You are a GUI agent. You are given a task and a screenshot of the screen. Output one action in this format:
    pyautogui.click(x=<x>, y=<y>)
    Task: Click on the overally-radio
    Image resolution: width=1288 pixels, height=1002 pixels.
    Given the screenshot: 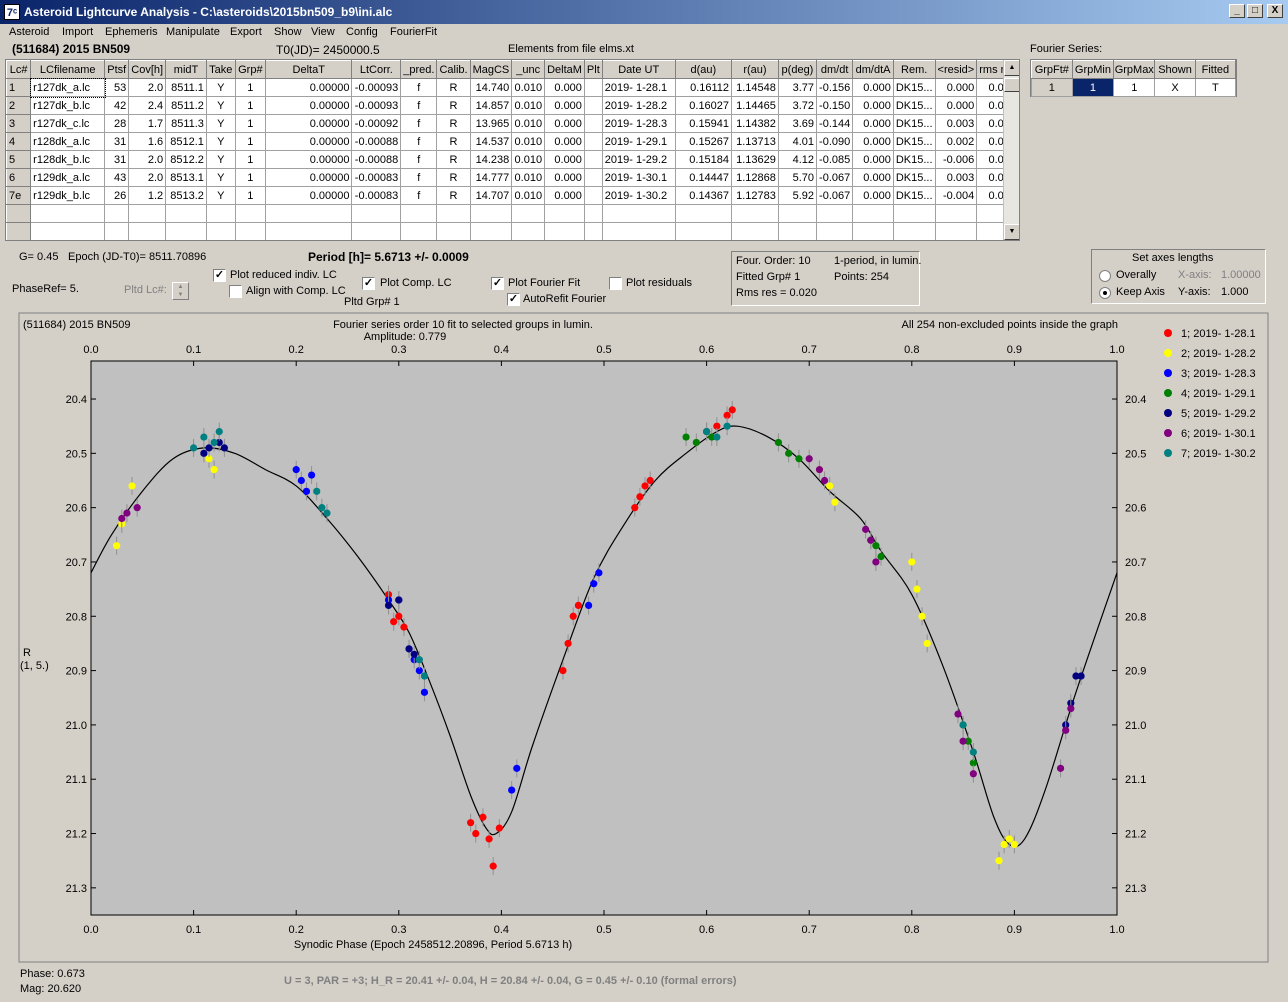 What is the action you would take?
    pyautogui.click(x=1105, y=276)
    